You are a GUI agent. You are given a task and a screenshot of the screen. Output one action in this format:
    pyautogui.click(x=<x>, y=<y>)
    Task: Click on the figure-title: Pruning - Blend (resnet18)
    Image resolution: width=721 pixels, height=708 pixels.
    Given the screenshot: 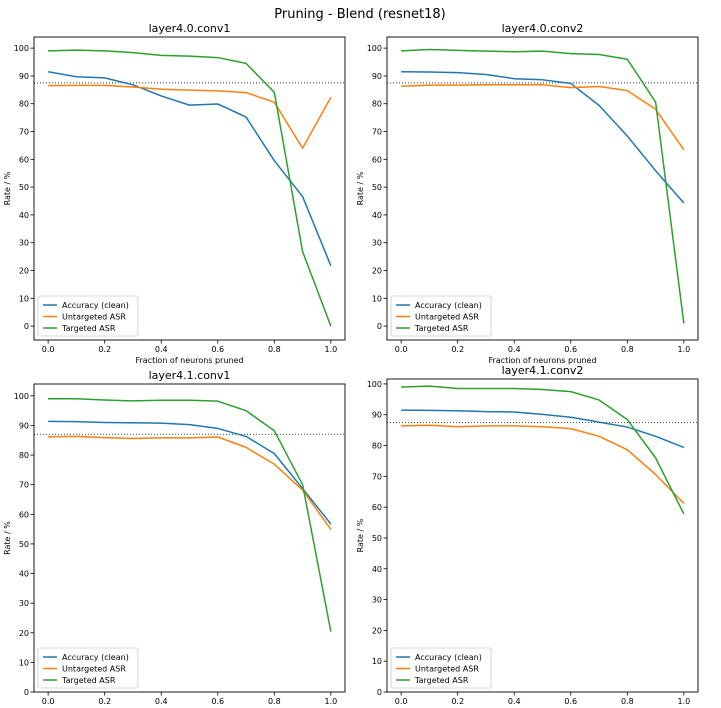 What is the action you would take?
    pyautogui.click(x=360, y=14)
    